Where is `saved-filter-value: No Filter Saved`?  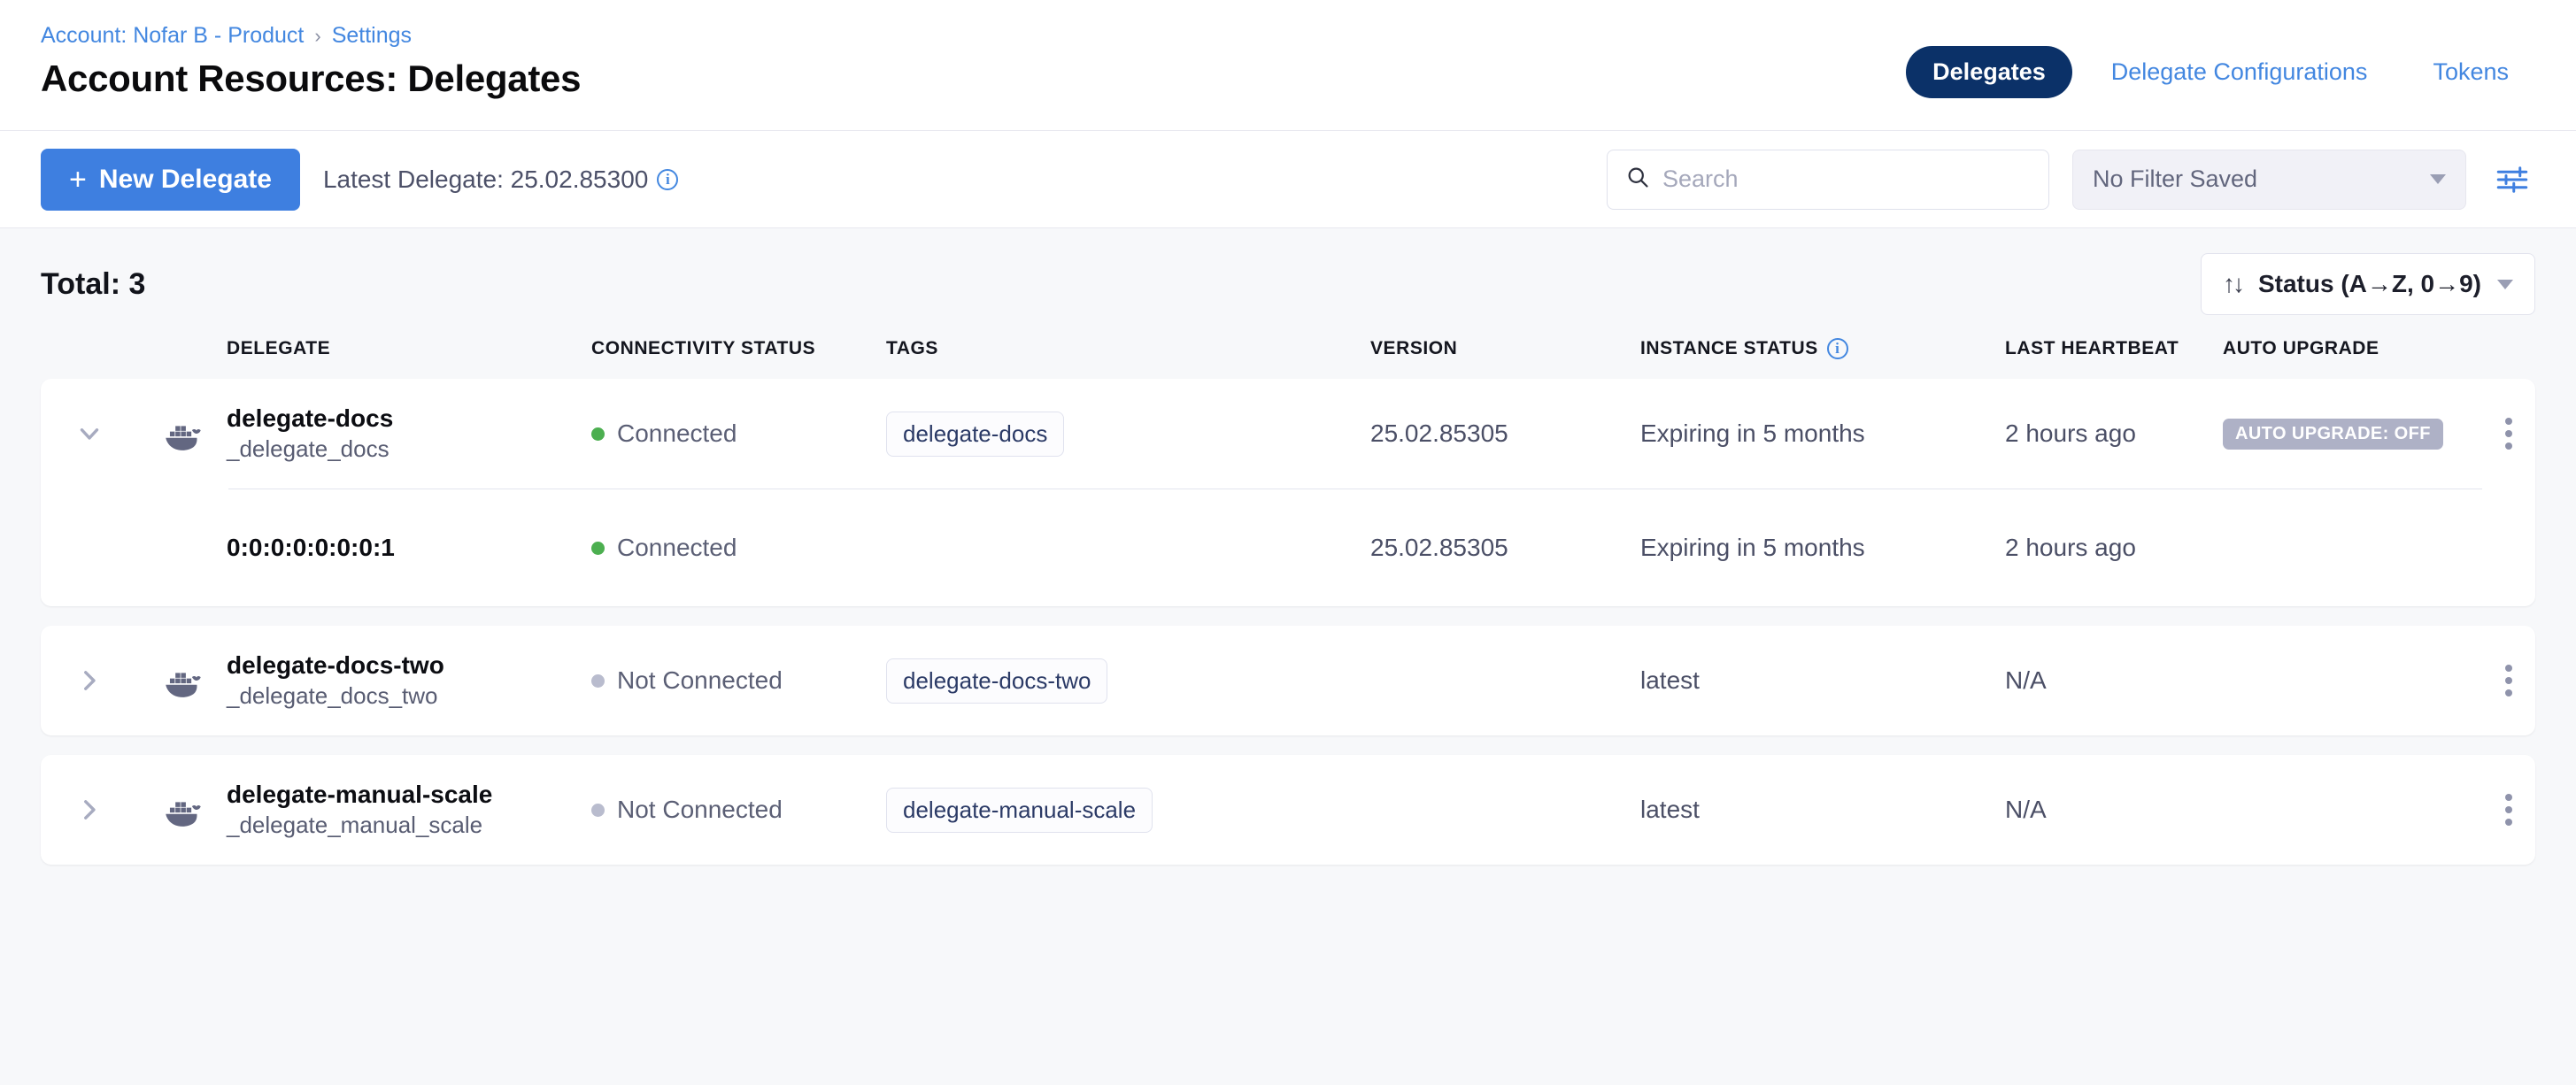
saved-filter-value: No Filter Saved is located at coordinates (2175, 178).